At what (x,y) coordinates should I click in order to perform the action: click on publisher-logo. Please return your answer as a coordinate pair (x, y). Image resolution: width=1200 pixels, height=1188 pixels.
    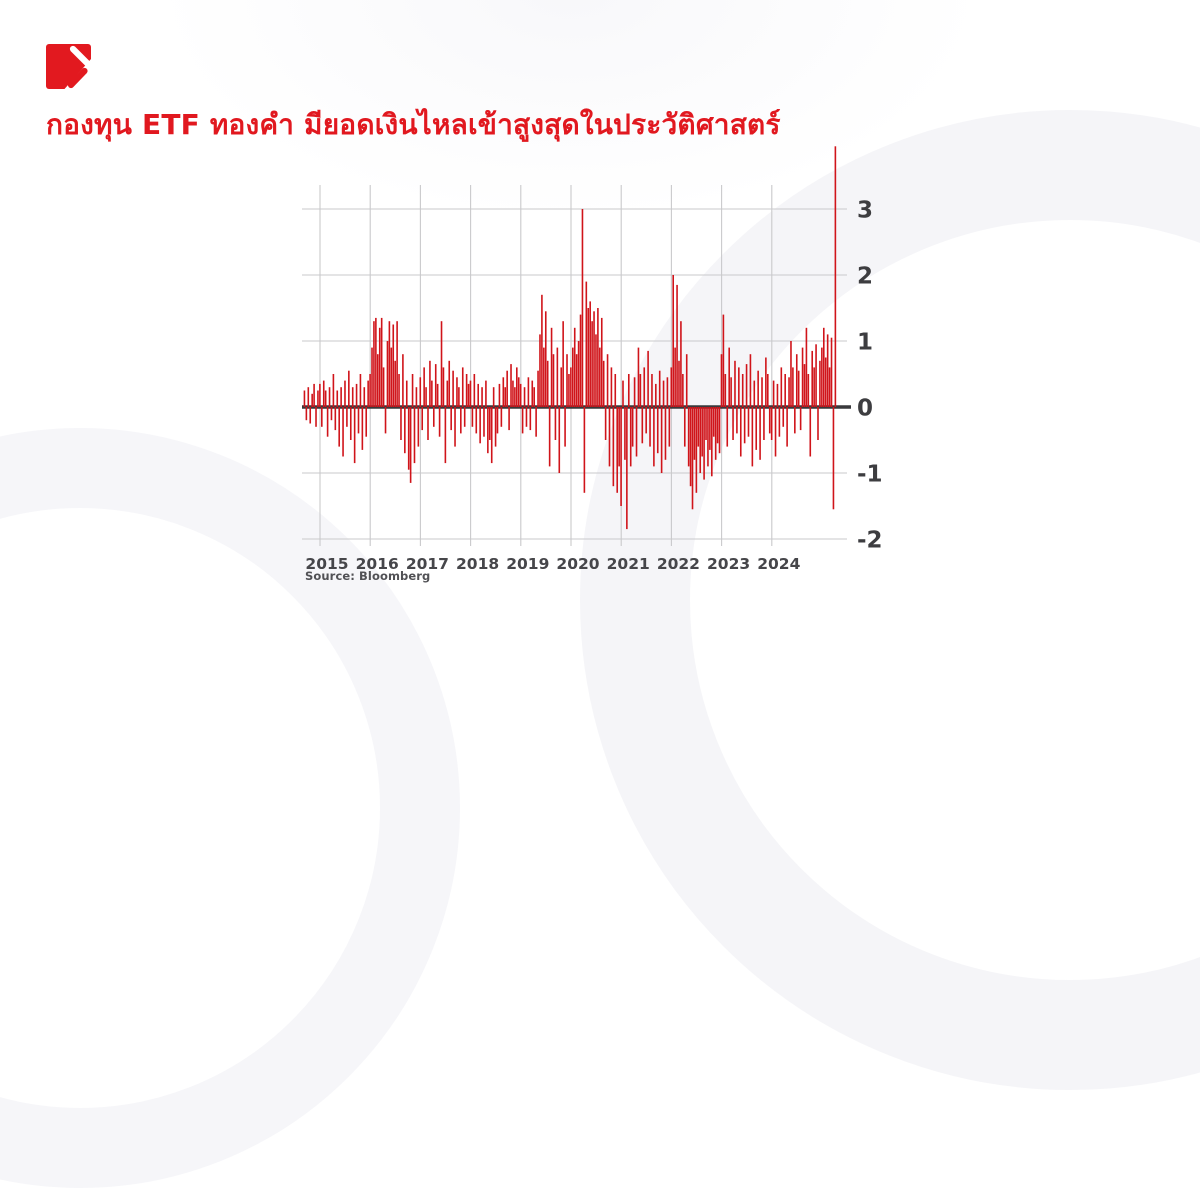
    Looking at the image, I should click on (68, 66).